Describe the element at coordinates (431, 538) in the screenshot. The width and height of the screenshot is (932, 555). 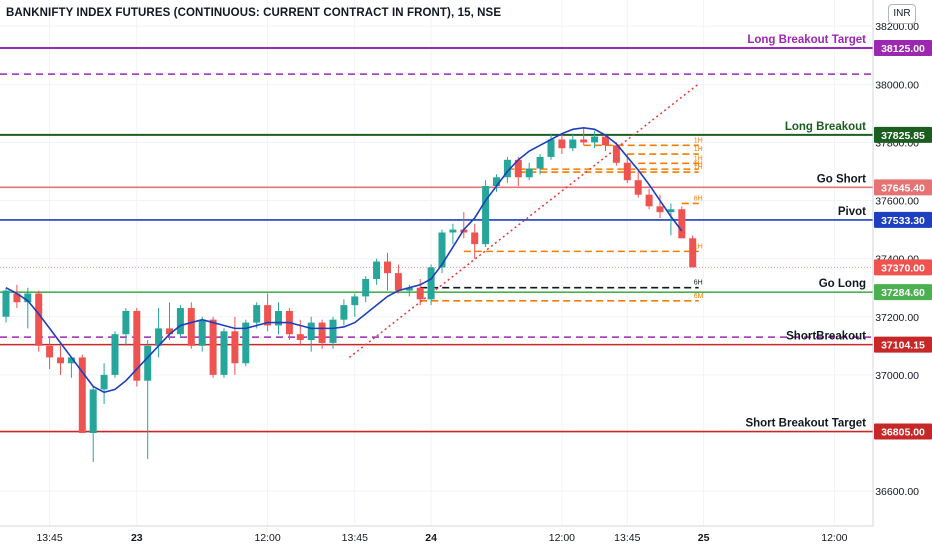
I see `time-tick-label: 24` at that location.